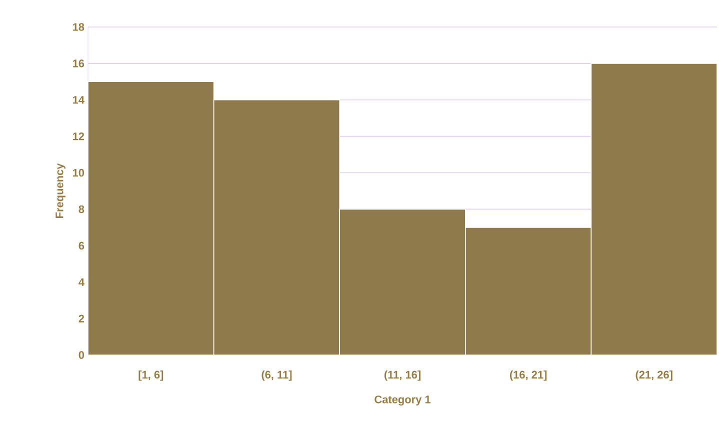 This screenshot has height=435, width=719. What do you see at coordinates (81, 355) in the screenshot?
I see `y-tick-label: 0` at bounding box center [81, 355].